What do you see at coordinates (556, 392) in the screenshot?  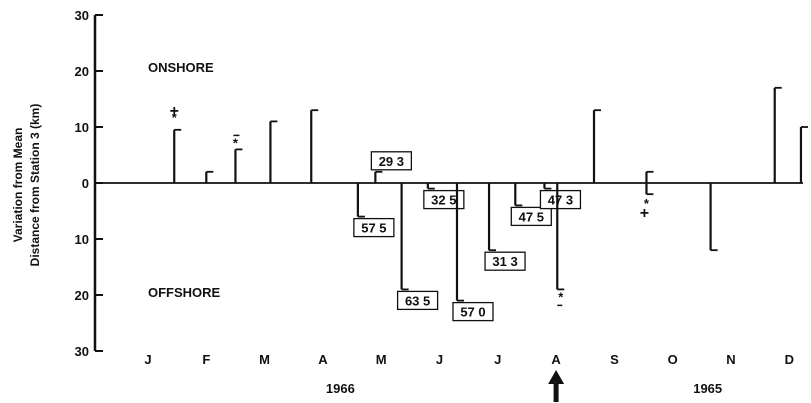 I see `arrow-shaft` at bounding box center [556, 392].